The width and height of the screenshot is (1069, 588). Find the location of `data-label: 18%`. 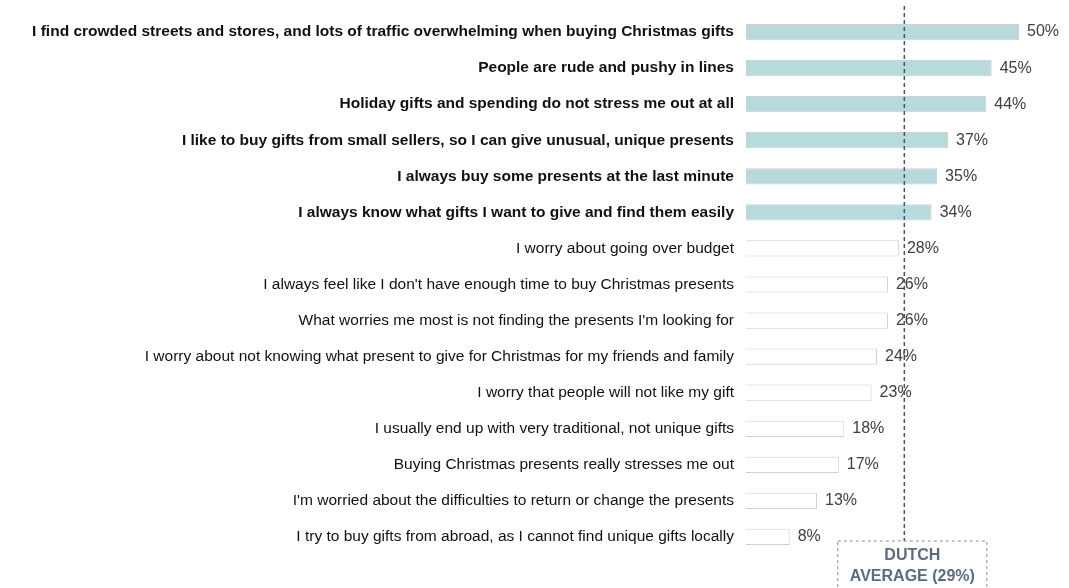

data-label: 18% is located at coordinates (868, 428).